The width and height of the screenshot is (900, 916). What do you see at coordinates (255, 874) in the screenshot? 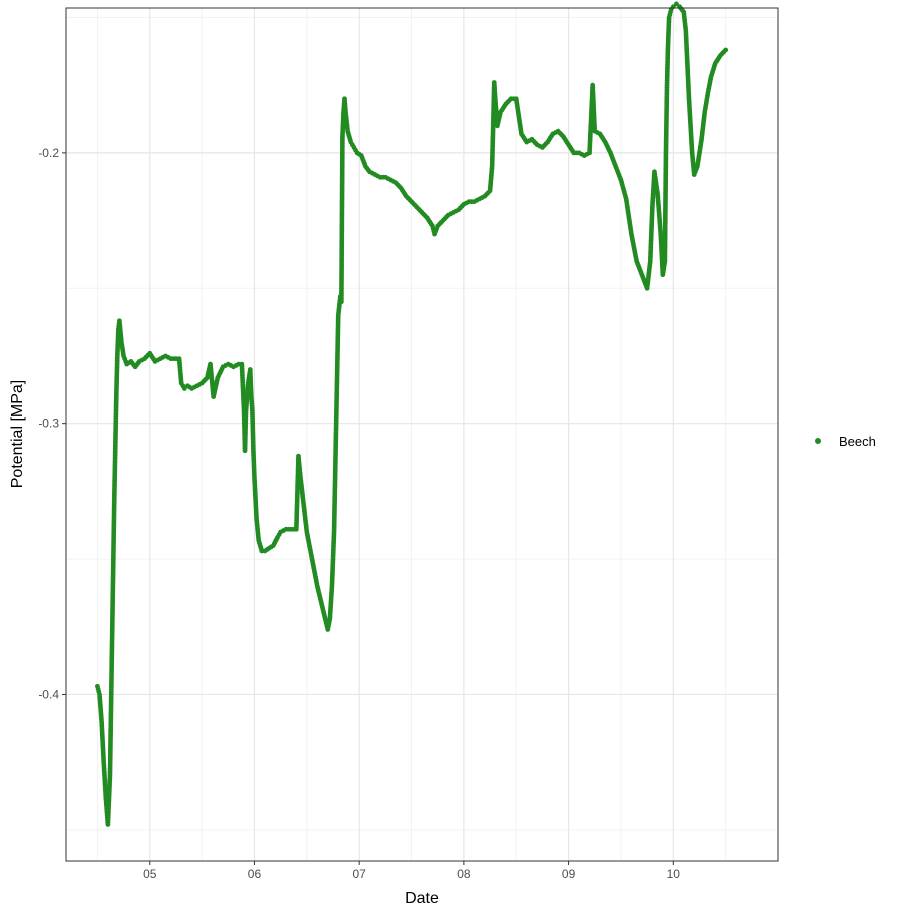
I see `x-tick-label: 06` at bounding box center [255, 874].